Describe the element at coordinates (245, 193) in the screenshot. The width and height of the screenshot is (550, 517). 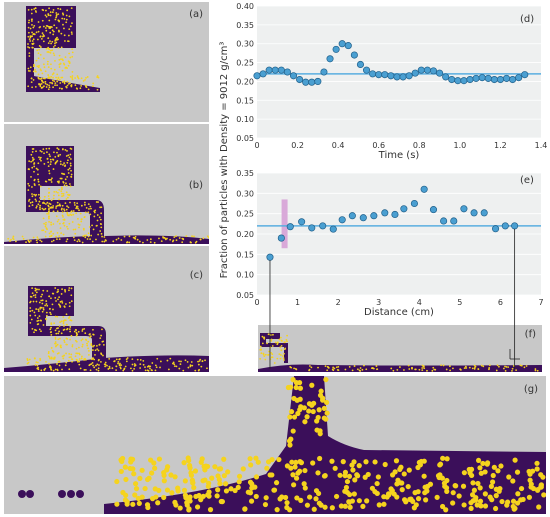
I see `y-tick-label: 0.30` at that location.